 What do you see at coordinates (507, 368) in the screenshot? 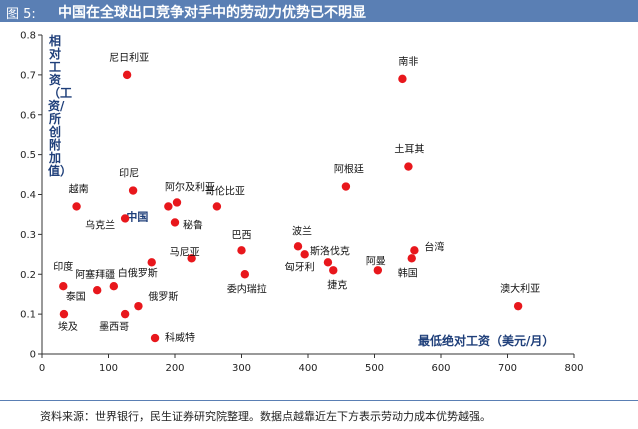
I see `x-tick-label: 700` at bounding box center [507, 368].